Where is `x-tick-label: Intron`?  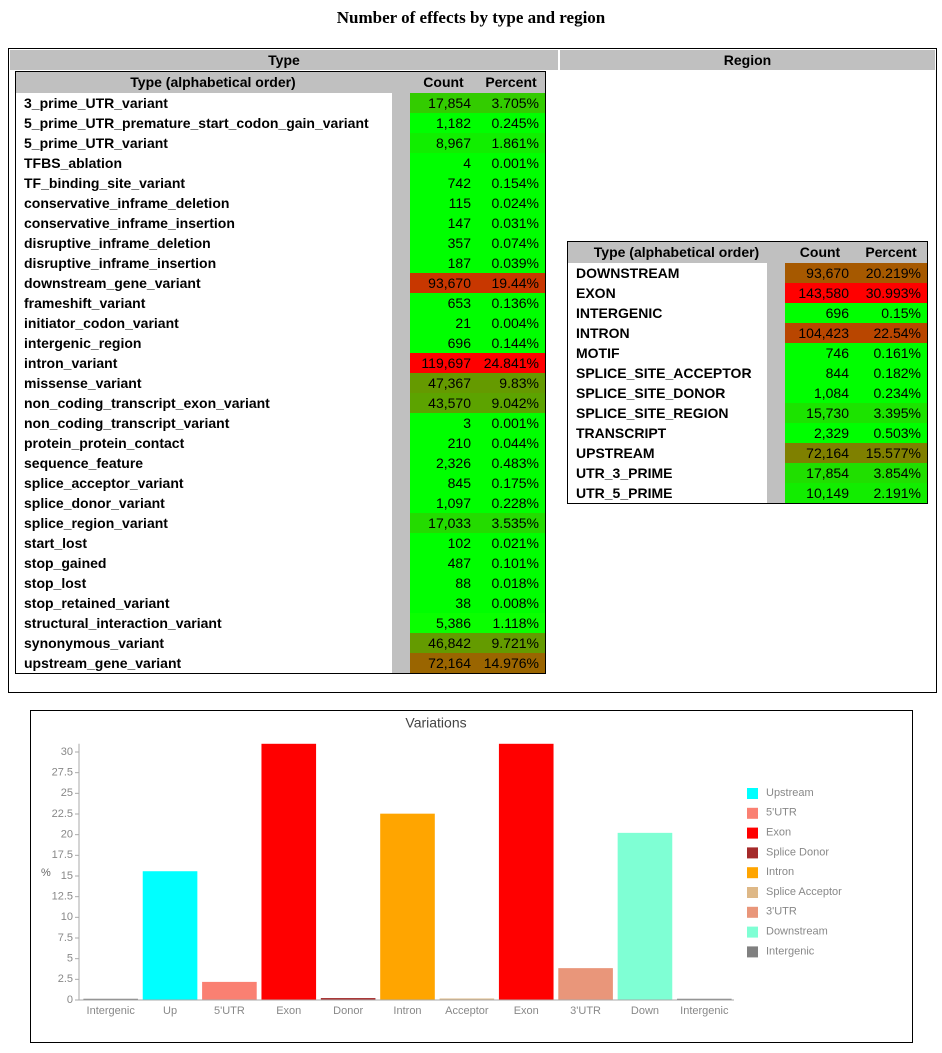
x-tick-label: Intron is located at coordinates (407, 1011).